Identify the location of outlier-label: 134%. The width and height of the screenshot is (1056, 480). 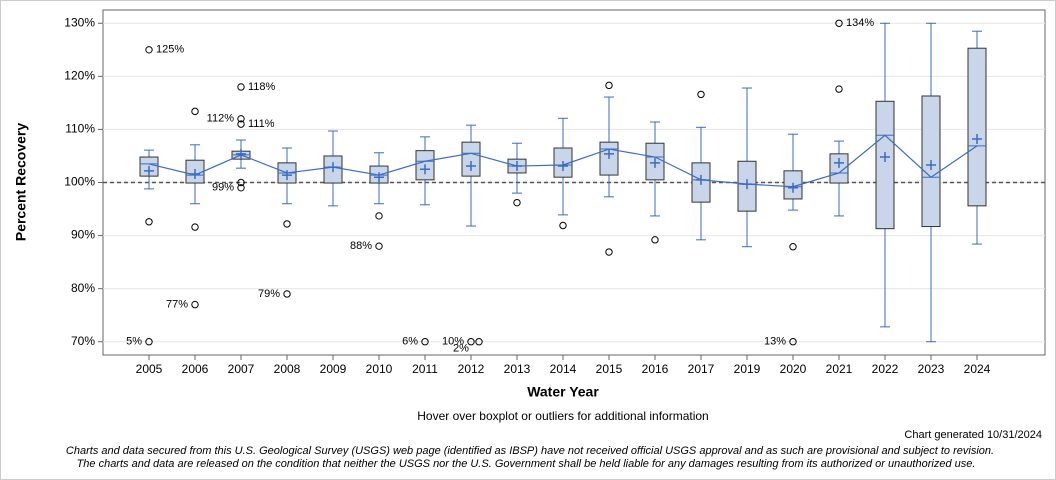
(860, 23).